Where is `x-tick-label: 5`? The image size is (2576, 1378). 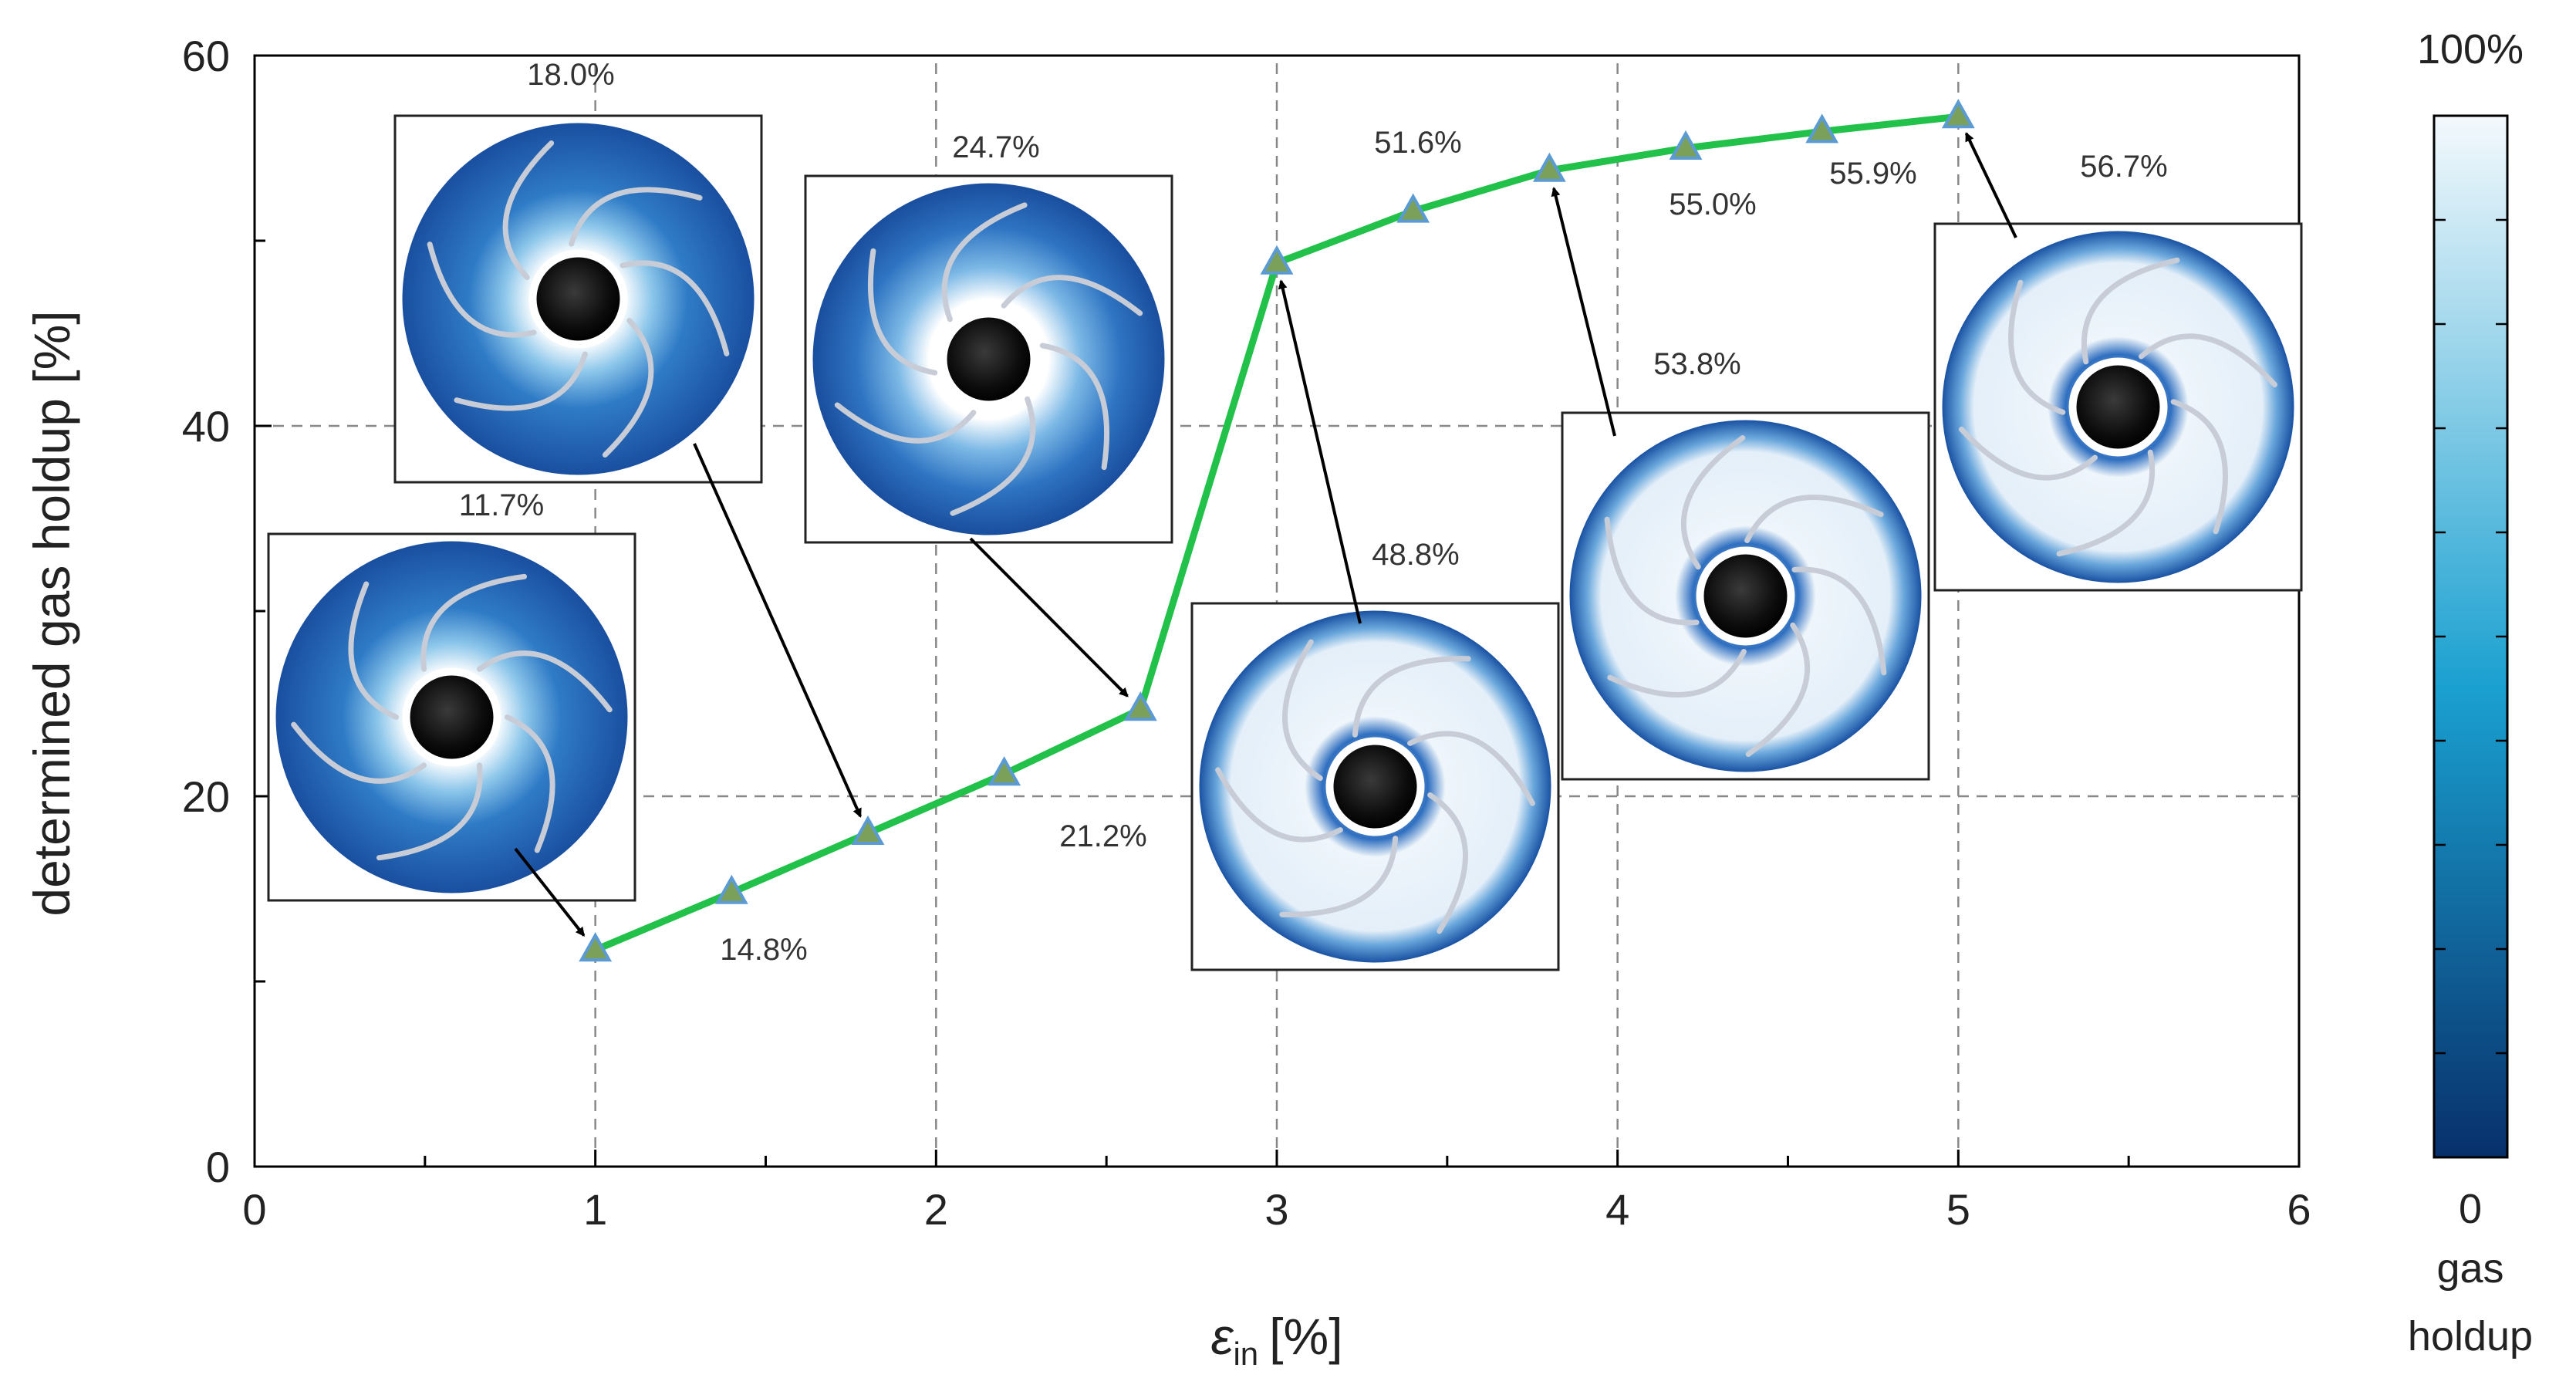
x-tick-label: 5 is located at coordinates (1958, 1209).